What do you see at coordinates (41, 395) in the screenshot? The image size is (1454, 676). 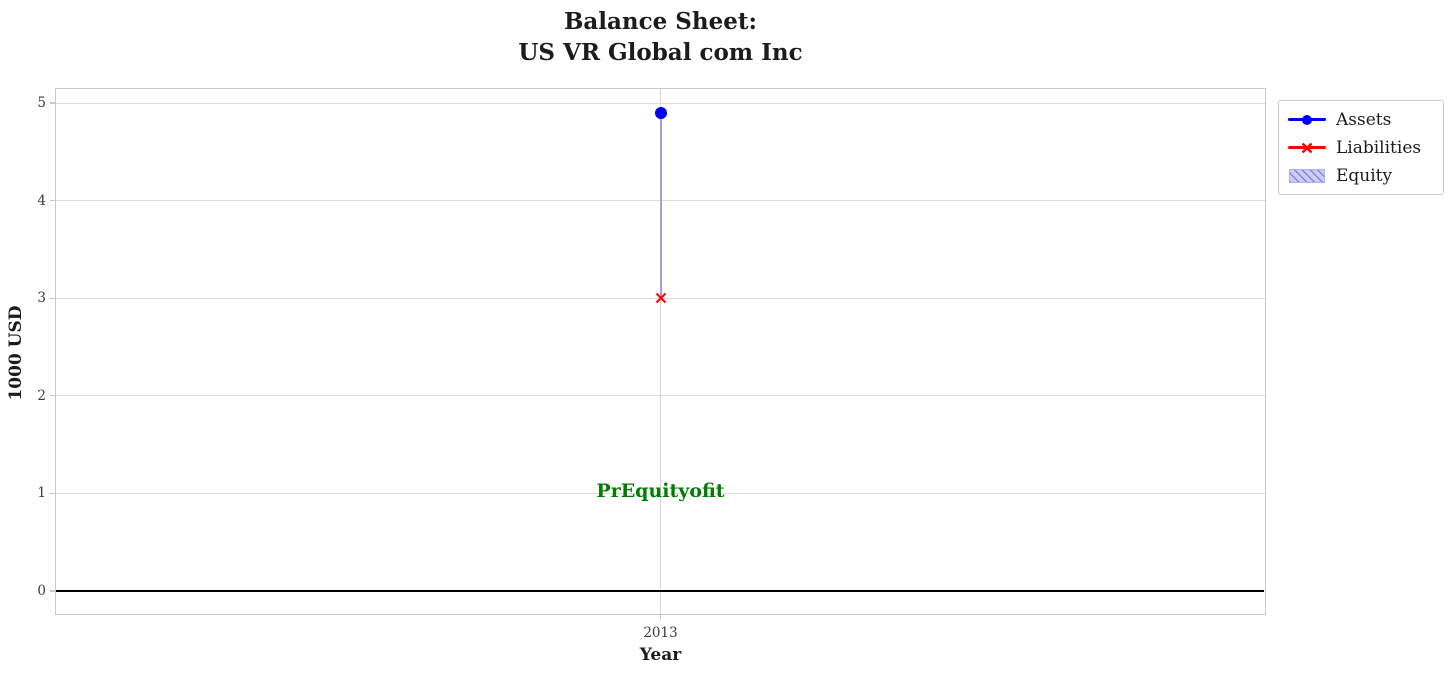 I see `y-tick-label: 2` at bounding box center [41, 395].